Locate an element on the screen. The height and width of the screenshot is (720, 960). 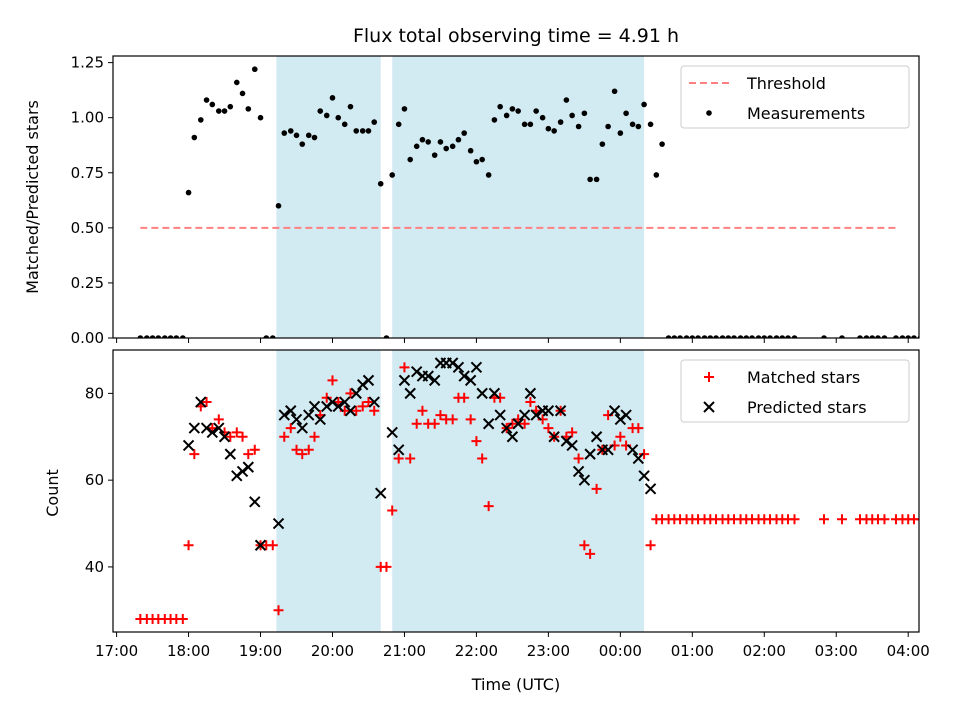
bottom-shaded-interval is located at coordinates (518, 491).